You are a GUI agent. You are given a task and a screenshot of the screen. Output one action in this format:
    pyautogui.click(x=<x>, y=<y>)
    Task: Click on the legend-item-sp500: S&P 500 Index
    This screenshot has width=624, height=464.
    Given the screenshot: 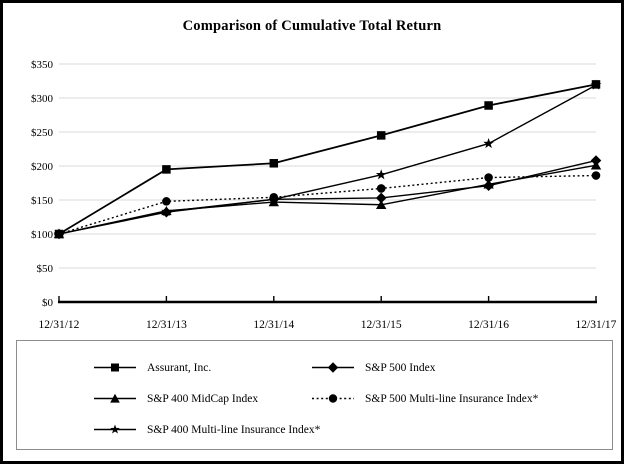 What is the action you would take?
    pyautogui.click(x=462, y=367)
    